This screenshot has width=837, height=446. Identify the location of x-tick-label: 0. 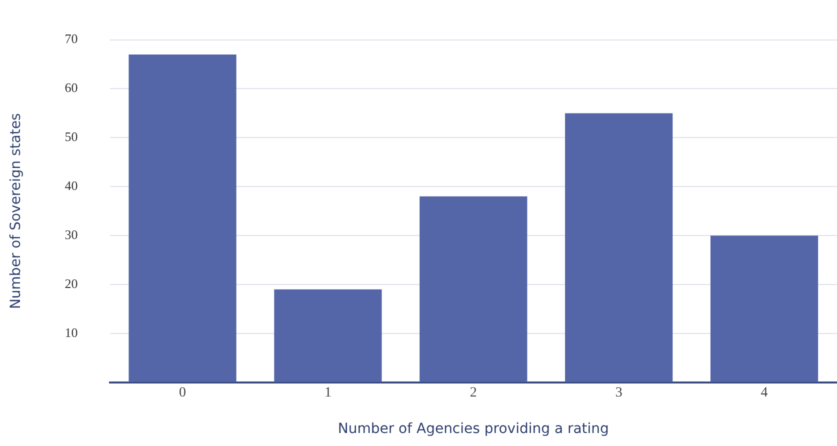
(182, 392).